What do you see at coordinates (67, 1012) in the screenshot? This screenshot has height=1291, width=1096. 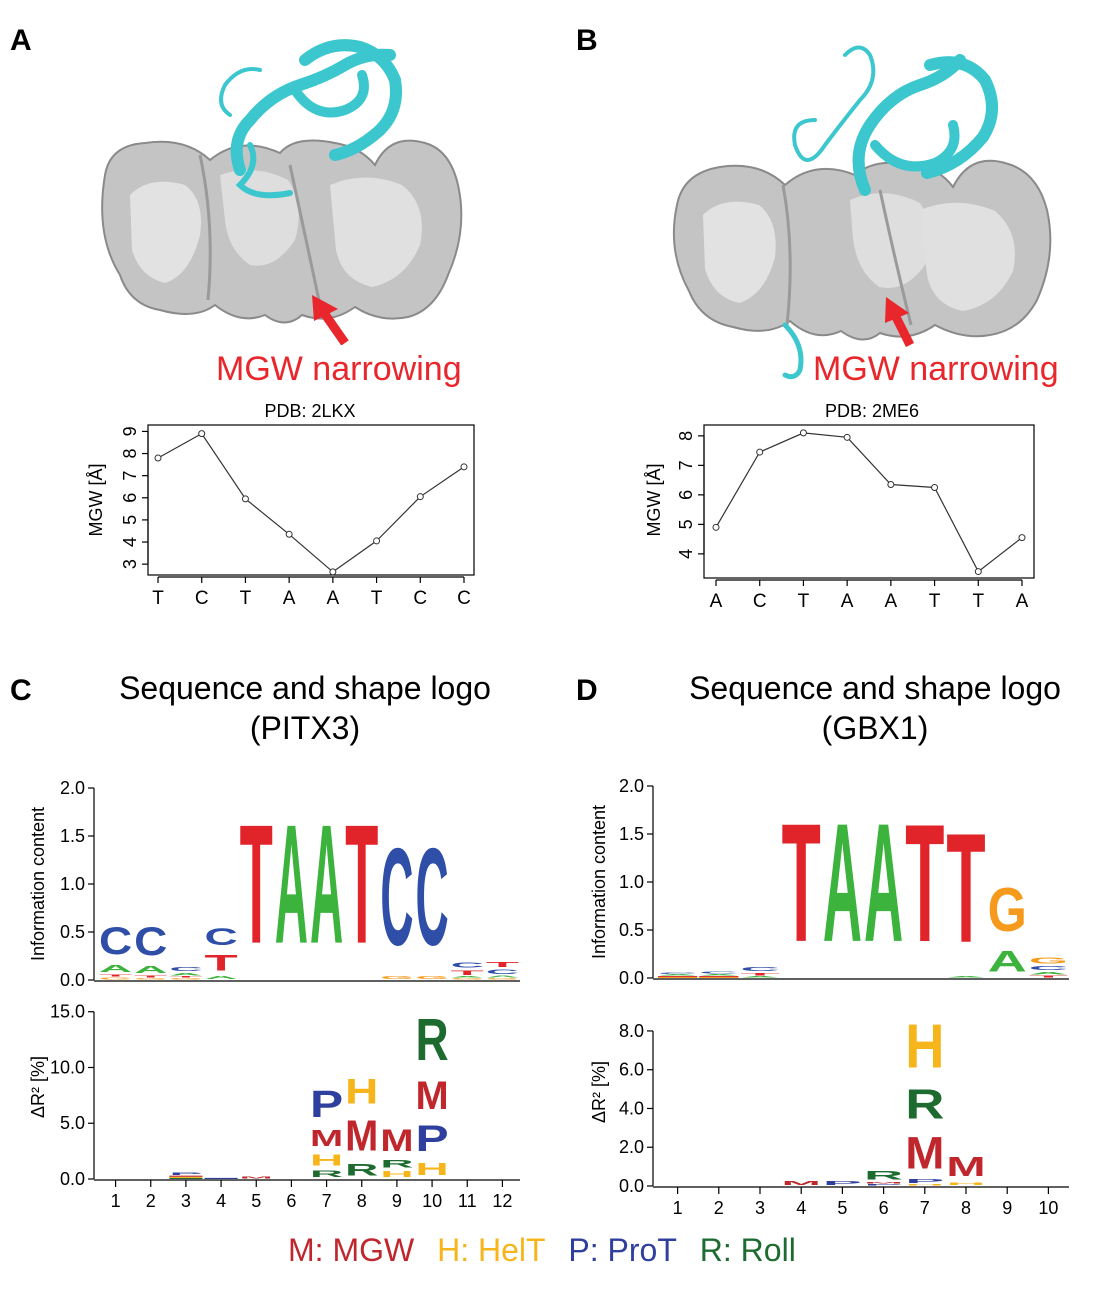 I see `y-tick-label: 15.0` at bounding box center [67, 1012].